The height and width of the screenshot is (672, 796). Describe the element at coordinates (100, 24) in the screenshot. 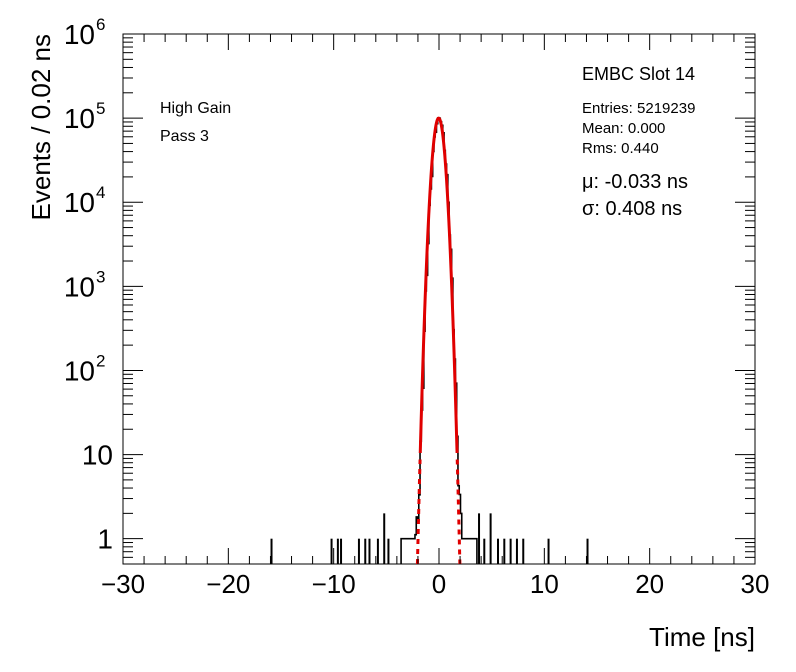

I see `y-tick-exponent: 6` at that location.